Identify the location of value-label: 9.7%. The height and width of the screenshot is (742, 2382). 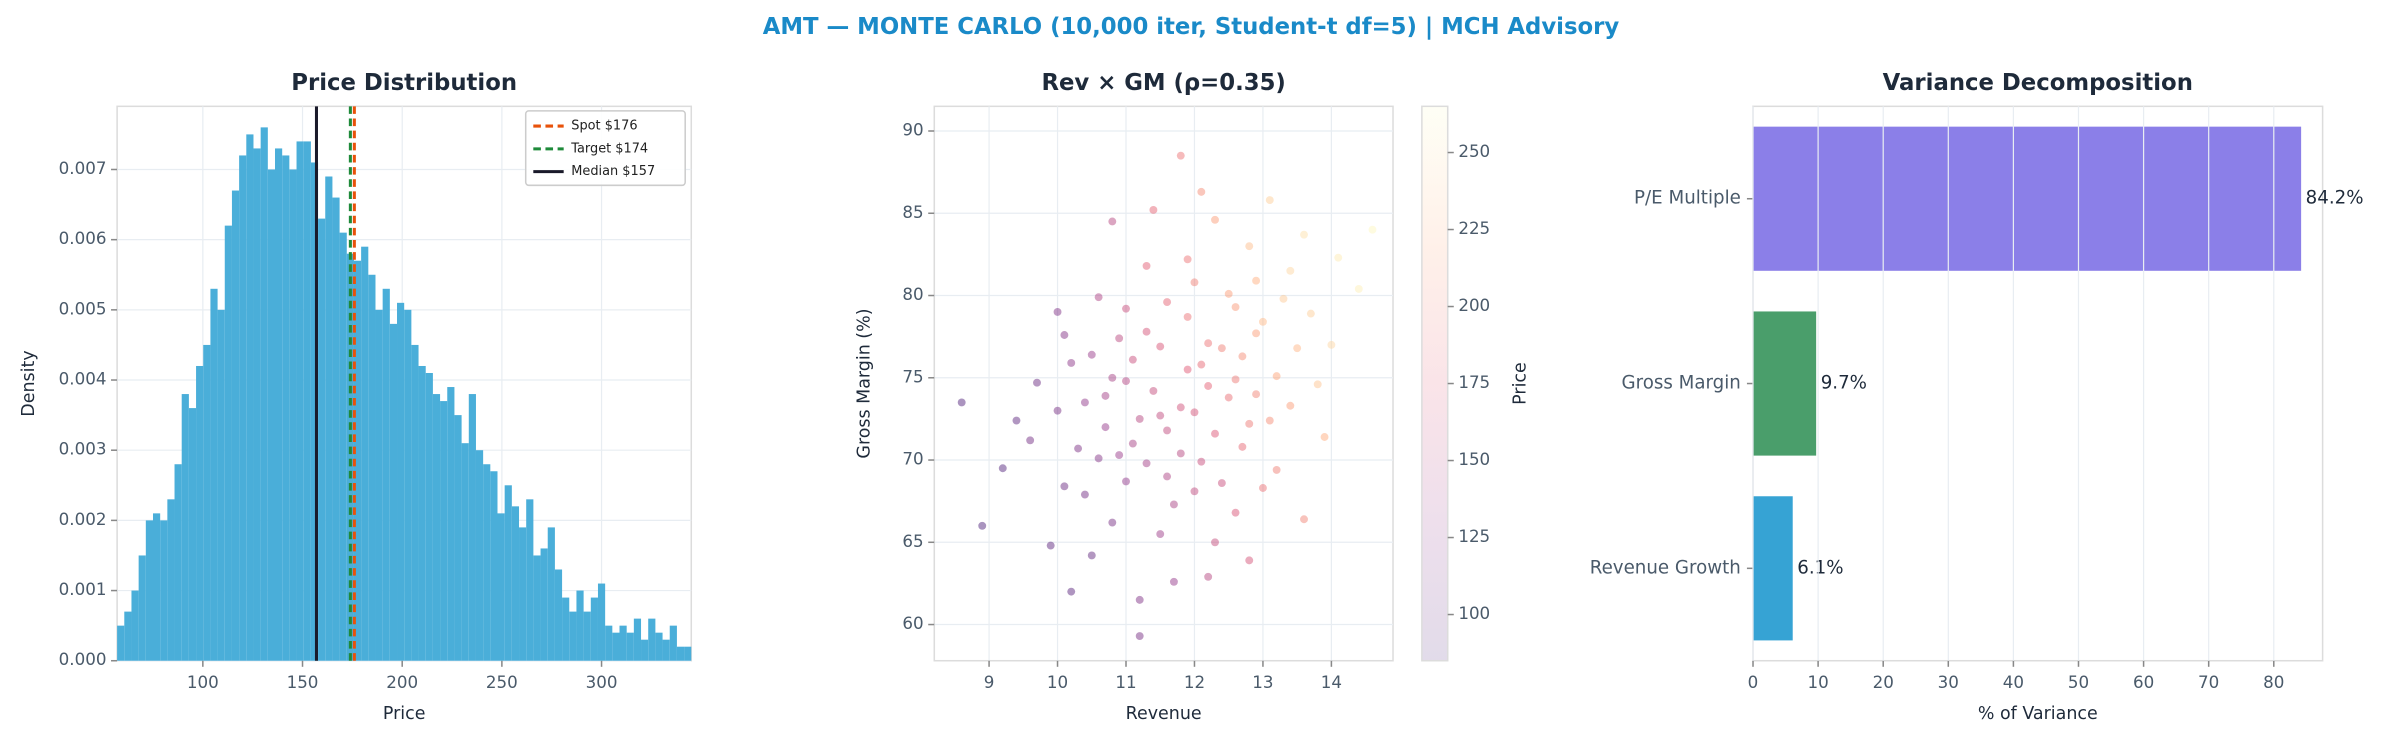
(1844, 383).